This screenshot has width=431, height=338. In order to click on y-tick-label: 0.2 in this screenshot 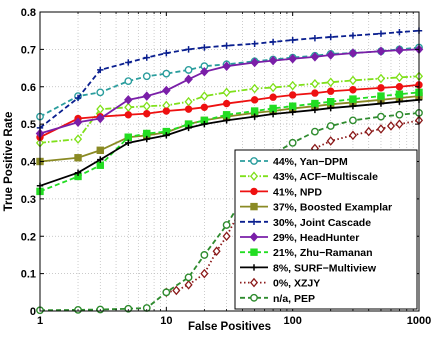, I will do `click(28, 237)`.